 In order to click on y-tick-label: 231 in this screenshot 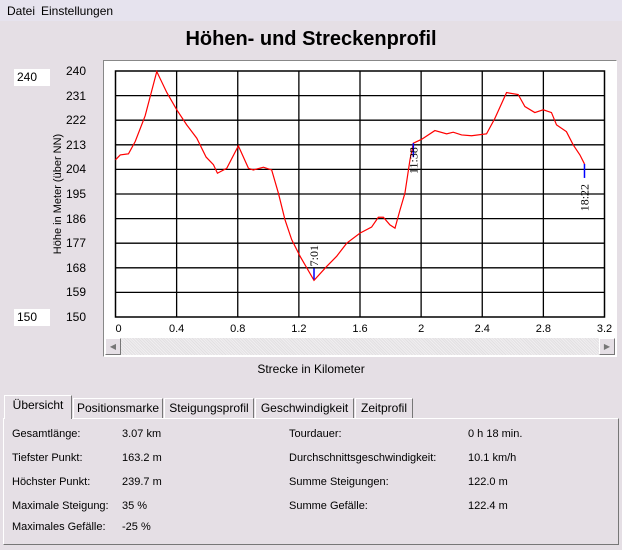, I will do `click(76, 95)`.